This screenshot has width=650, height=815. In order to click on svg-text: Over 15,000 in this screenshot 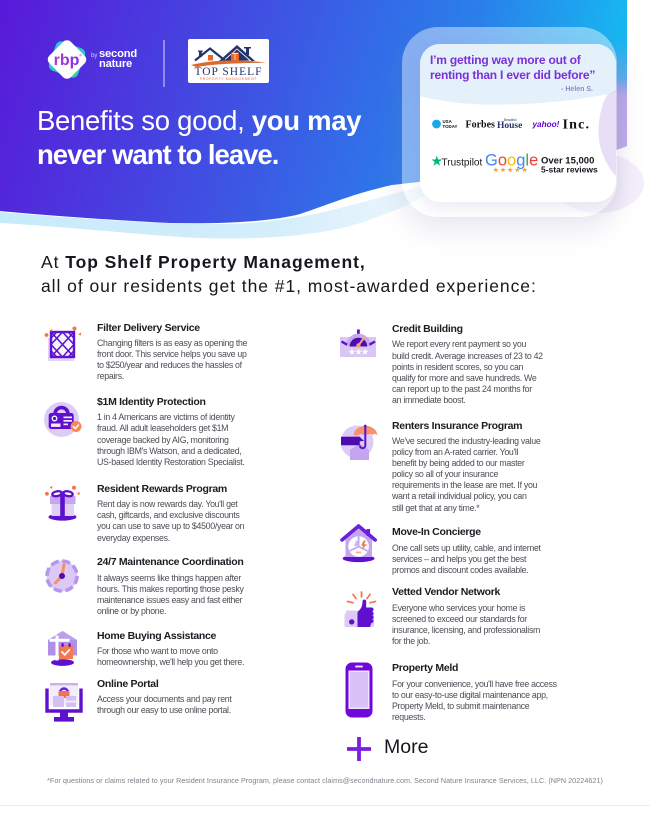, I will do `click(567, 161)`.